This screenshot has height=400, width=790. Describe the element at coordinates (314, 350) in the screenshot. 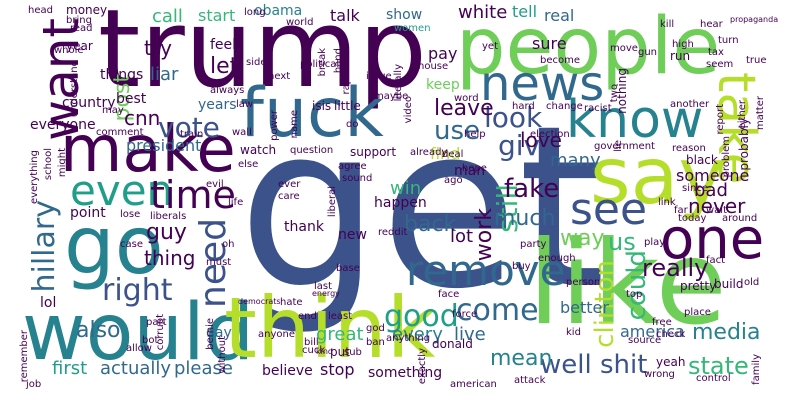

I see `word-cuck: cuck` at that location.